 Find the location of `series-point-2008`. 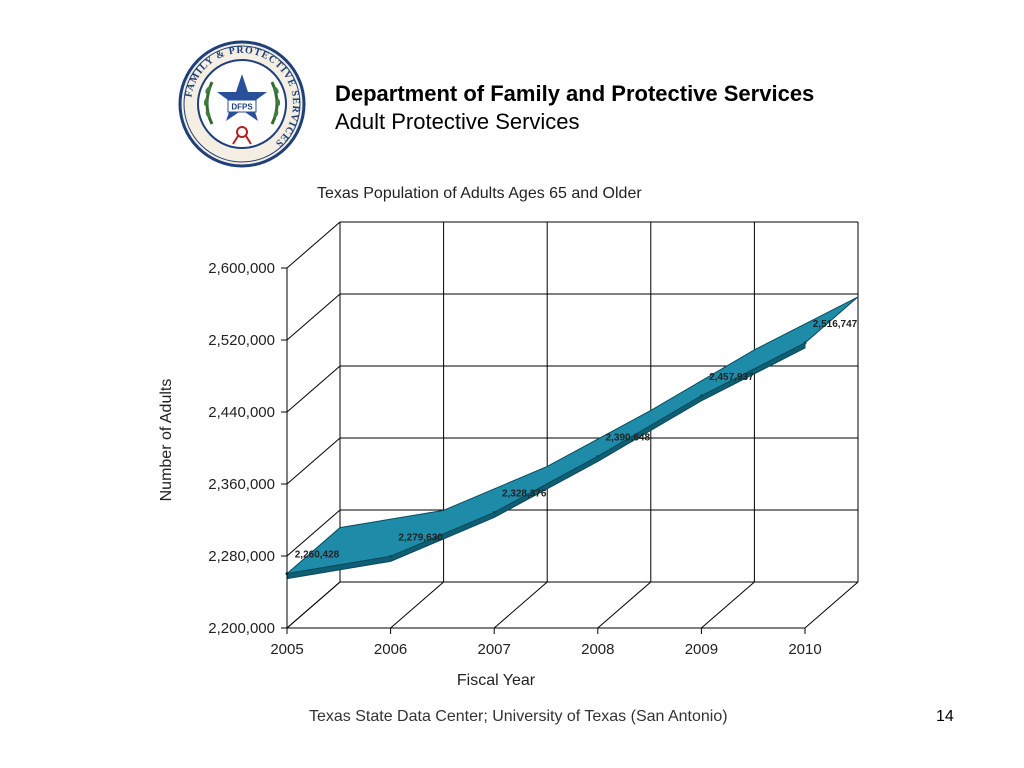

series-point-2008 is located at coordinates (598, 456).